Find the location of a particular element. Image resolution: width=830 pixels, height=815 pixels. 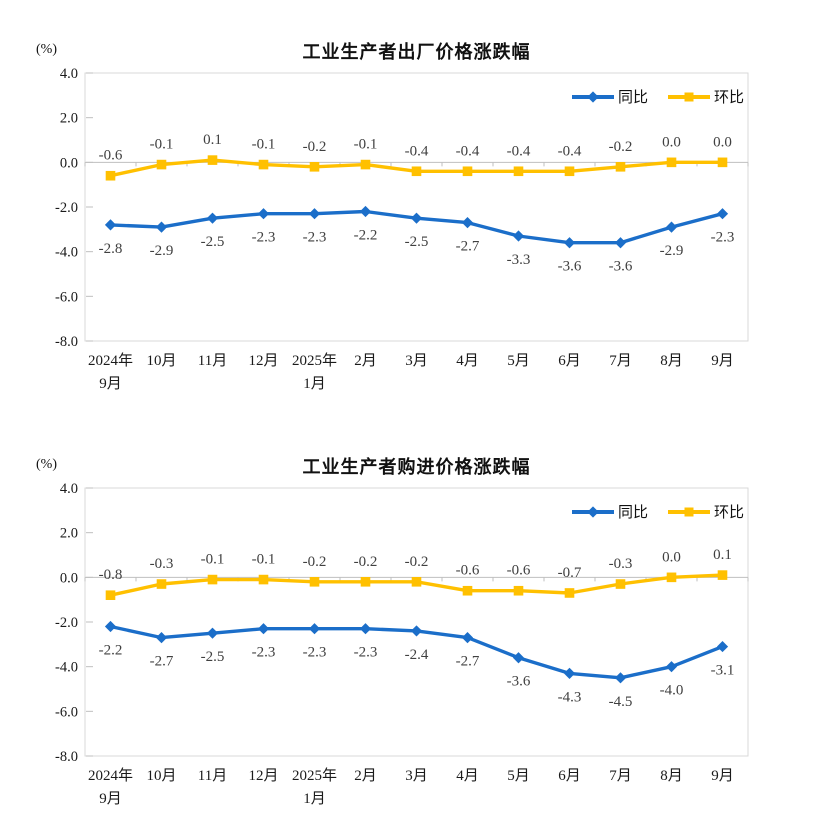

y-tick-label: 4.0 is located at coordinates (69, 489).